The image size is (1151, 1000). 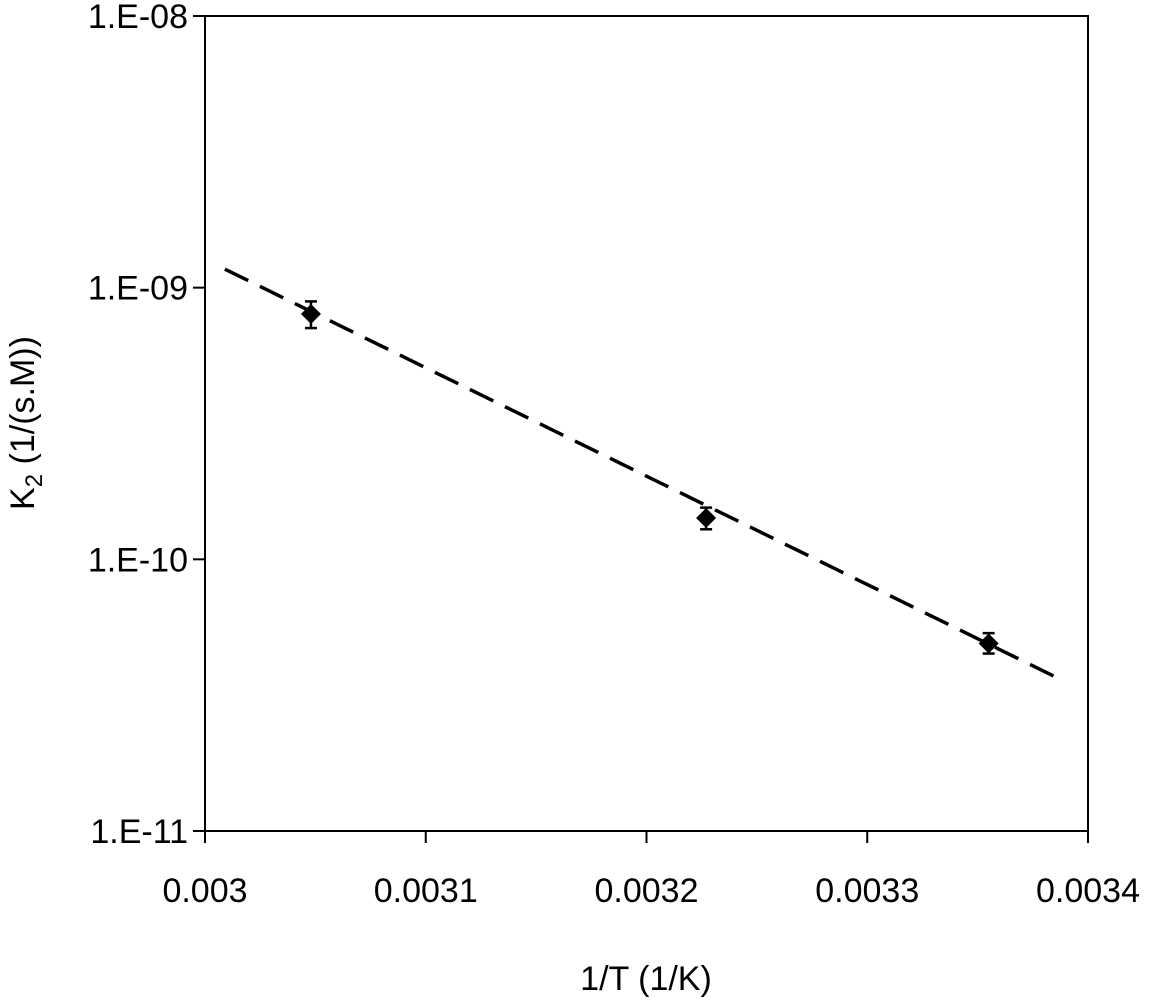 I want to click on y-axis-title: K2 (1/(s.M)), so click(x=26, y=423).